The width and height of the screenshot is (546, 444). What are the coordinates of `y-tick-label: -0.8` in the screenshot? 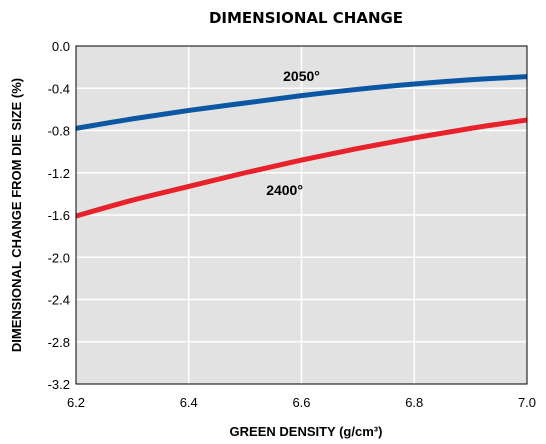 It's located at (59, 131).